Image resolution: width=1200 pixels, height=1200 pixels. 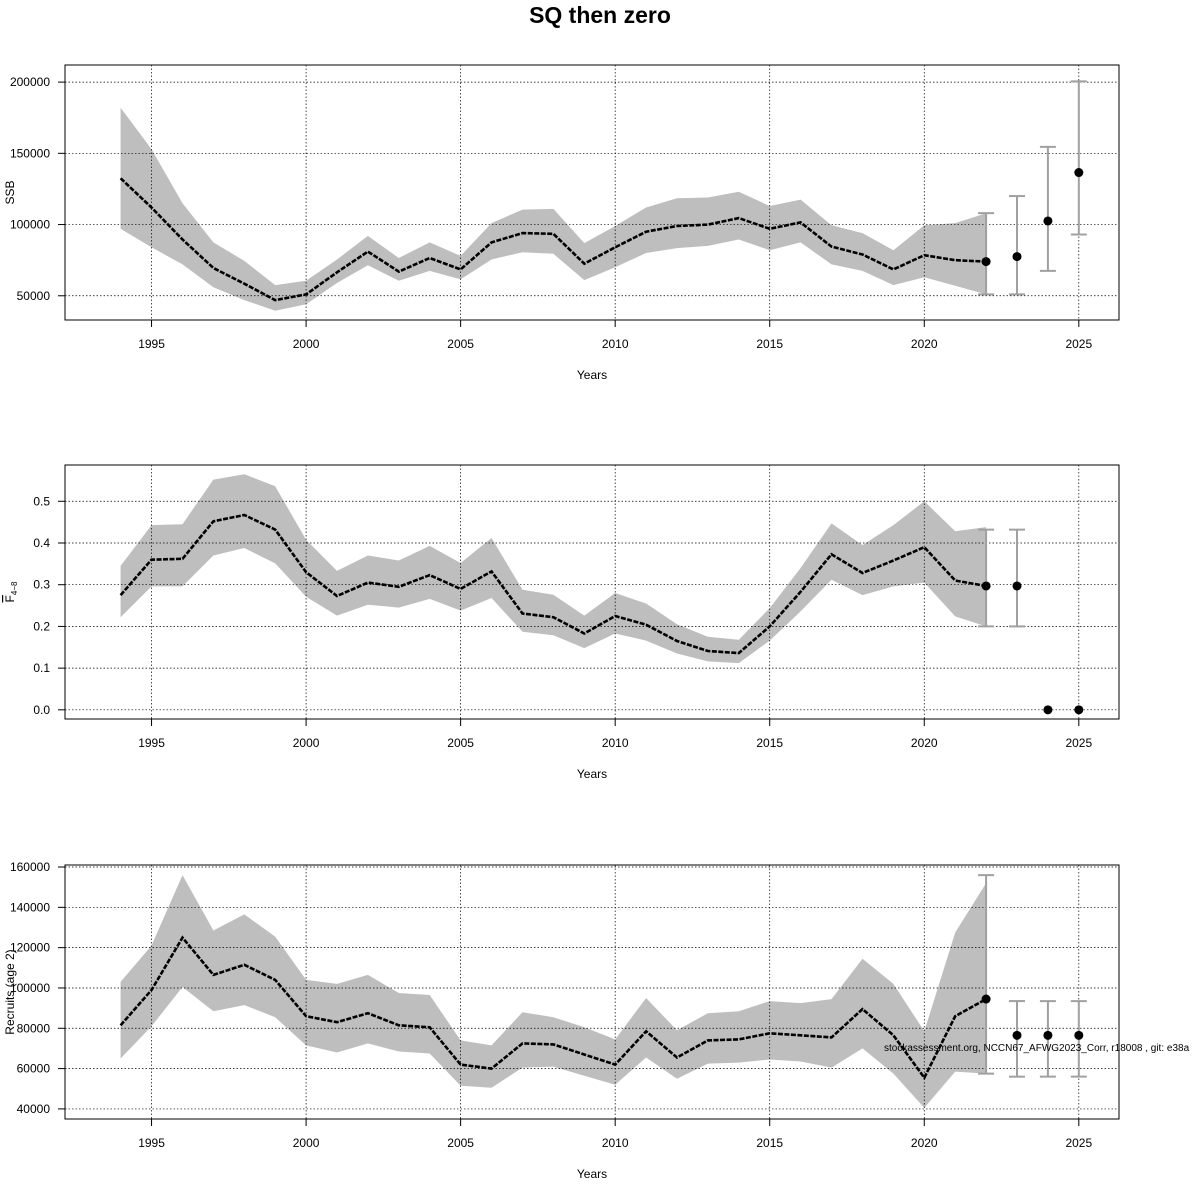 What do you see at coordinates (30, 867) in the screenshot?
I see `y-tick-label: 160000` at bounding box center [30, 867].